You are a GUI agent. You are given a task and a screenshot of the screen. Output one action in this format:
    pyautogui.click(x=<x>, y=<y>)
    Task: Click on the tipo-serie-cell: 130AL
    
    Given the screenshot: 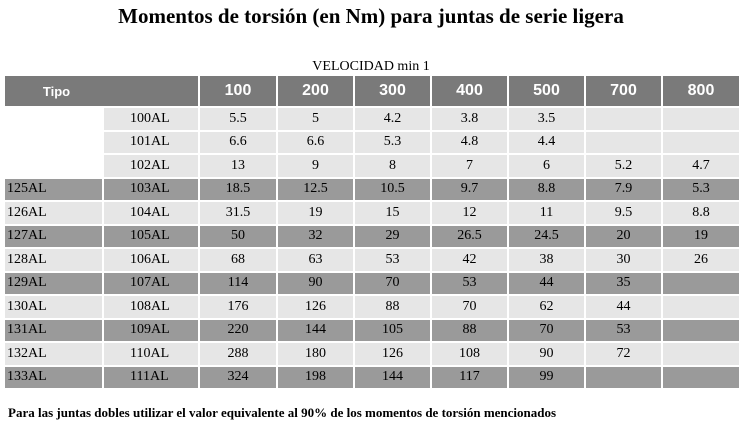 What is the action you would take?
    pyautogui.click(x=54, y=306)
    